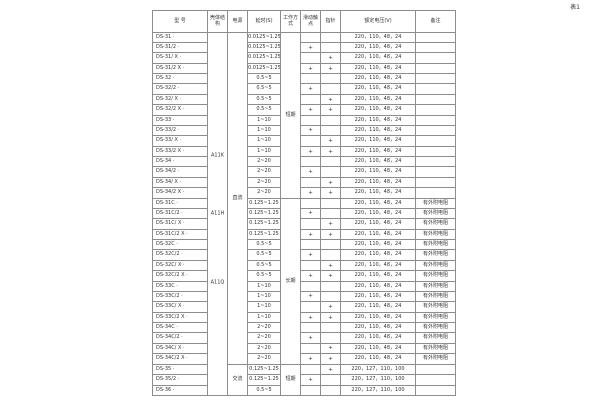 The image size is (600, 400). What do you see at coordinates (378, 390) in the screenshot?
I see `voltage-cell: 220，127，110，100` at bounding box center [378, 390].